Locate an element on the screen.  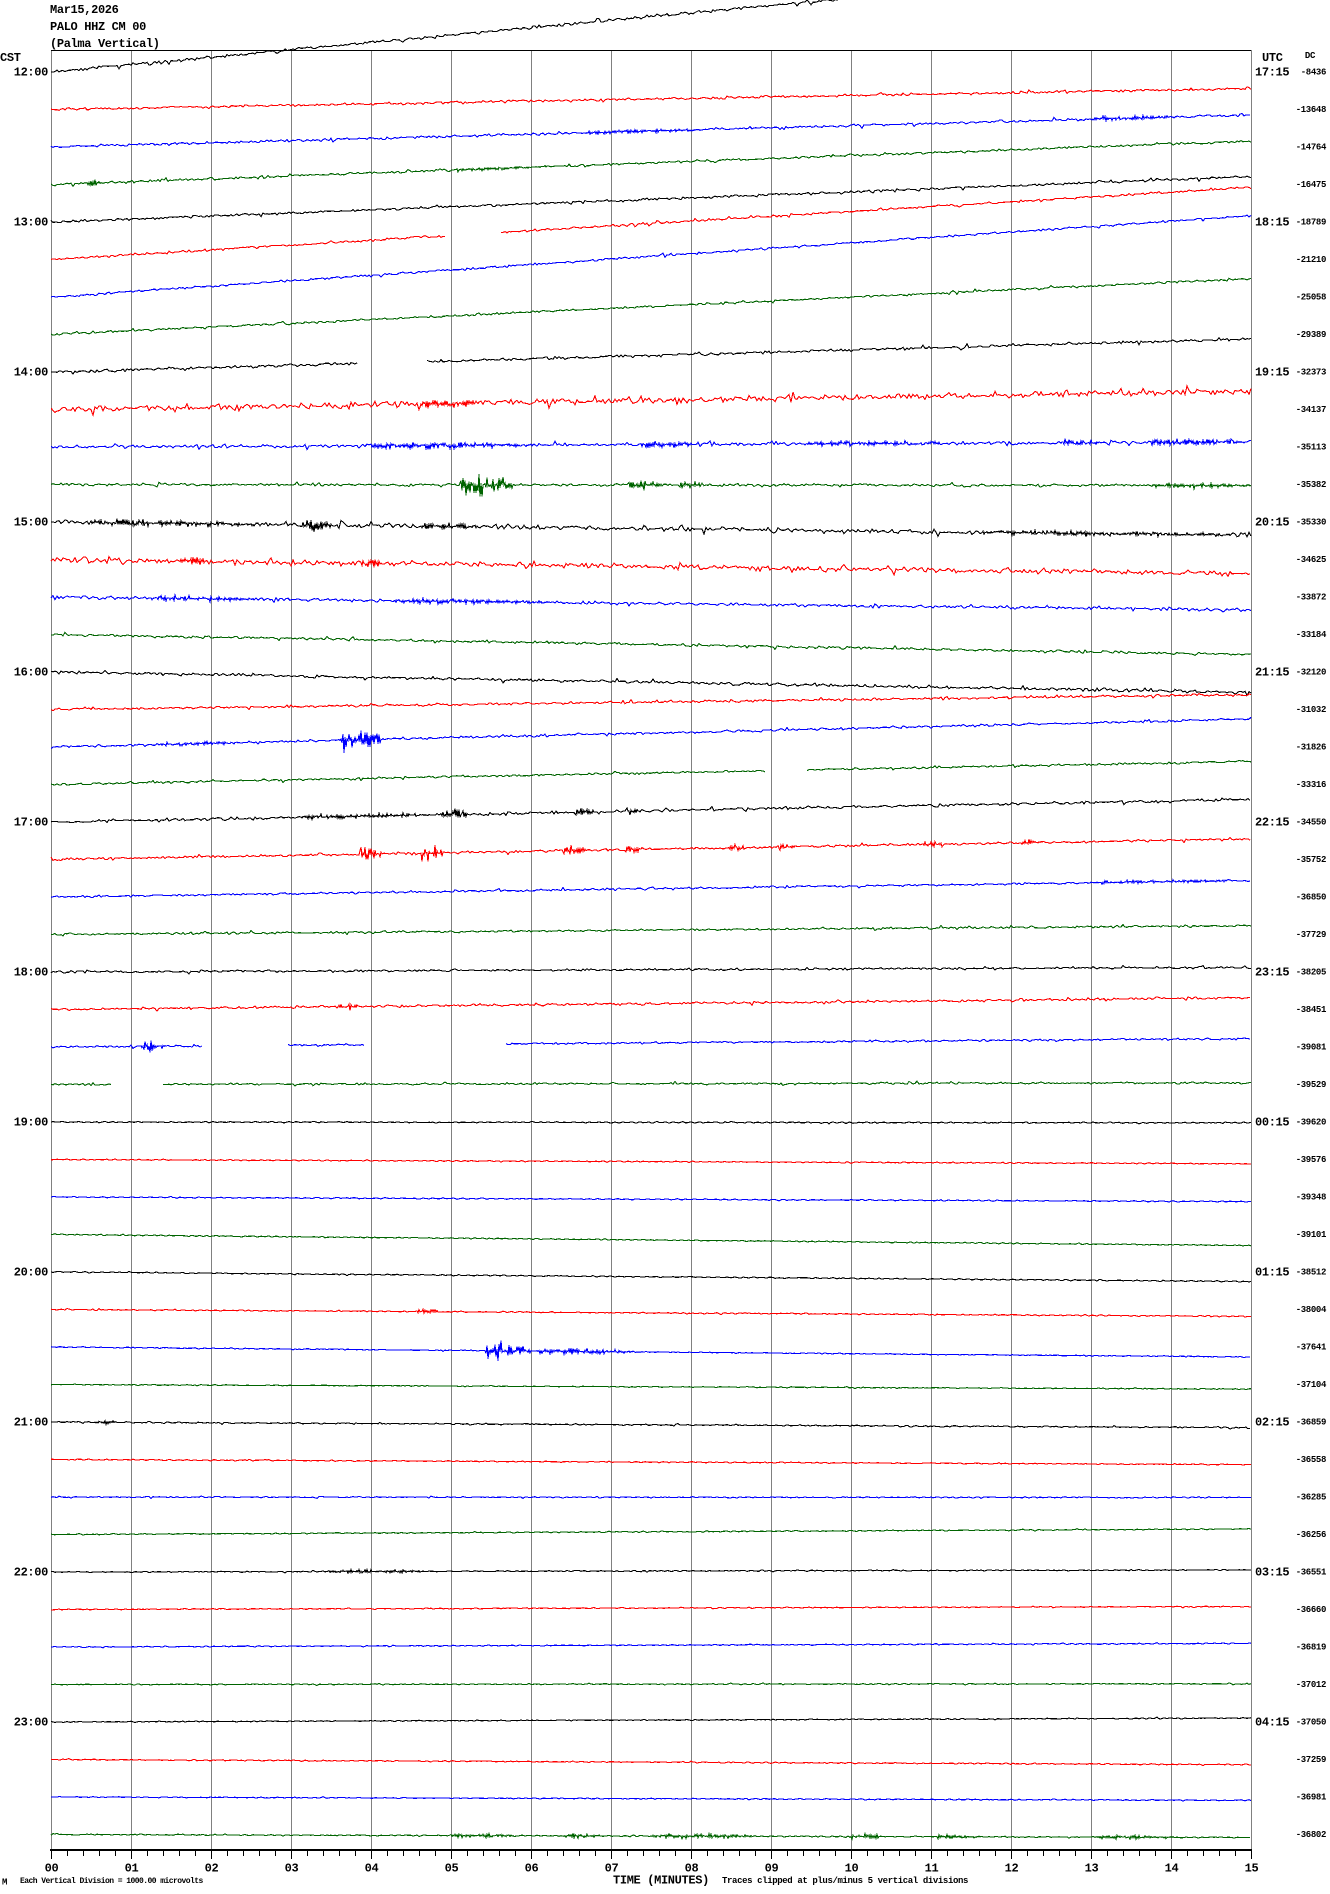
svg-text: -37729 is located at coordinates (1311, 935).